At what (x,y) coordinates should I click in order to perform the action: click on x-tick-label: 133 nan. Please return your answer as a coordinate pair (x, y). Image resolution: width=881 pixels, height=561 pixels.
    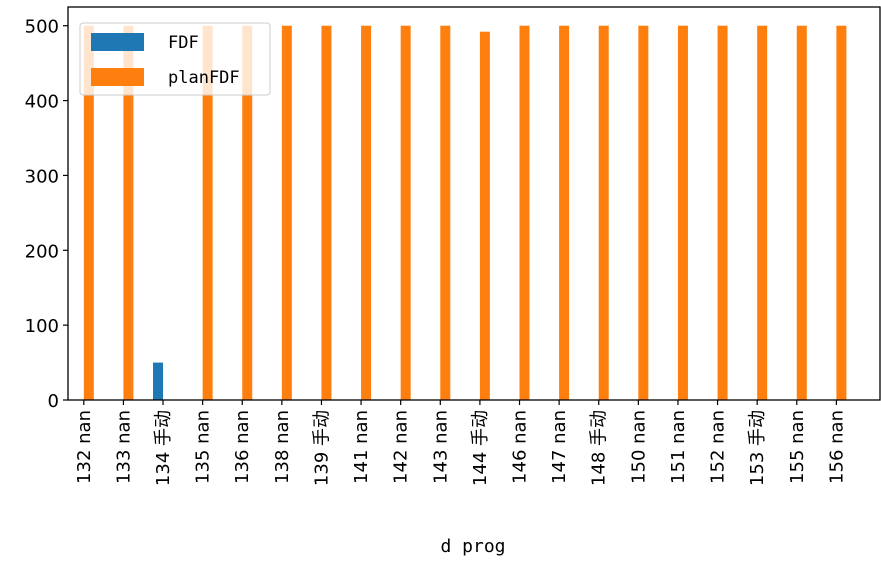
    Looking at the image, I should click on (123, 447).